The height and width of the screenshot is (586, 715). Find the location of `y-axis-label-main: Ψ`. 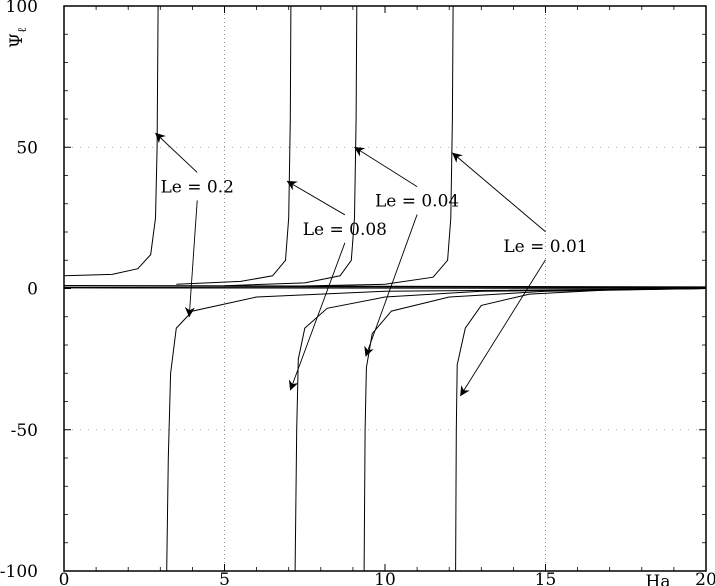

y-axis-label-main: Ψ is located at coordinates (17, 40).